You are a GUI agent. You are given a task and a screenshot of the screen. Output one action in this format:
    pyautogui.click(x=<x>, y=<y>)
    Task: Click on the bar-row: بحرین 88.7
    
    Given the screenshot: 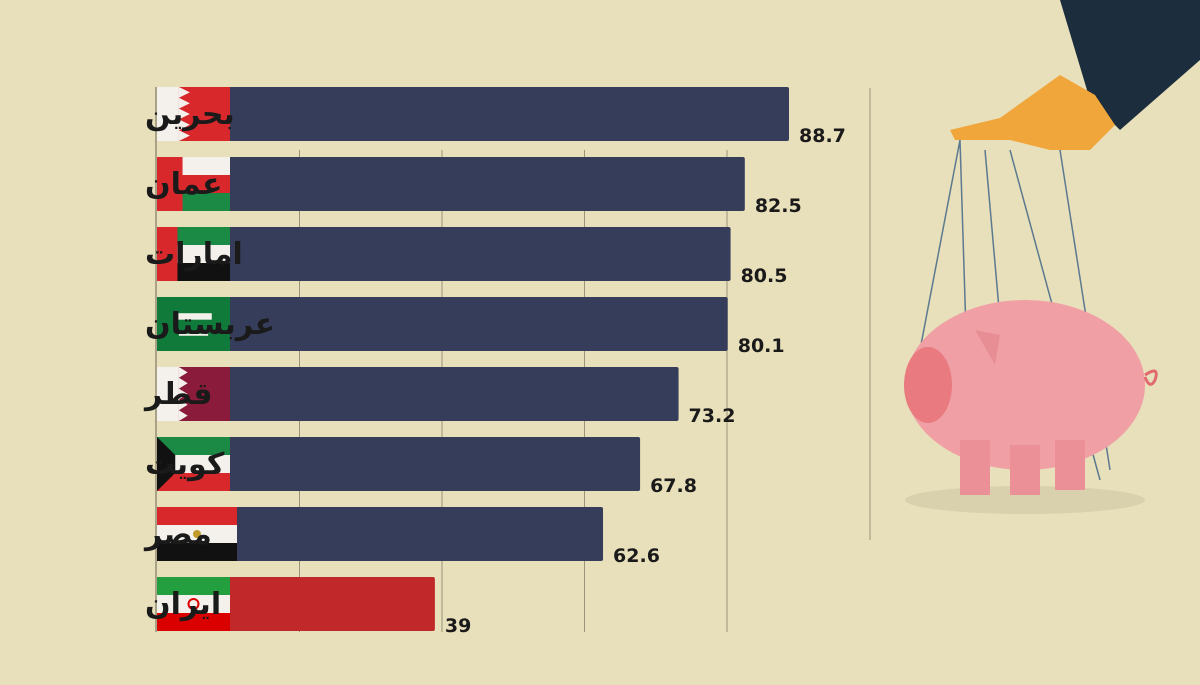 What is the action you would take?
    pyautogui.click(x=495, y=117)
    